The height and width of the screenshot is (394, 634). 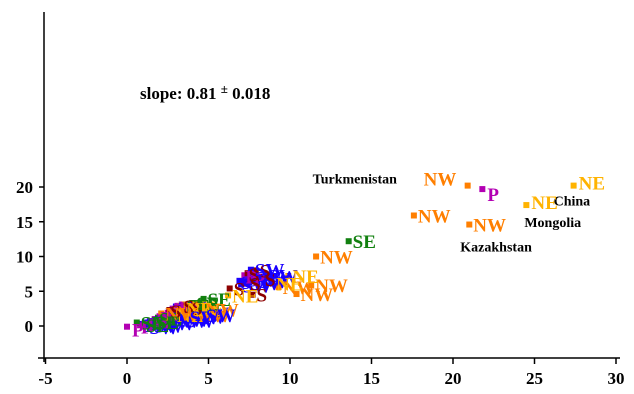 What do you see at coordinates (127, 378) in the screenshot?
I see `x-tick-label: 0` at bounding box center [127, 378].